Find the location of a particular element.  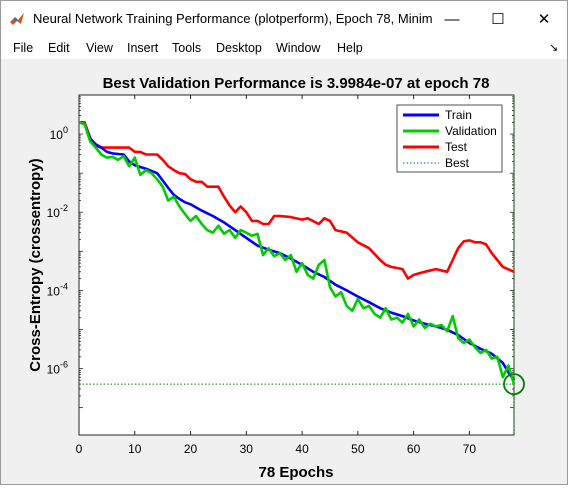

y-tick-label: 10⁰ is located at coordinates (59, 133).